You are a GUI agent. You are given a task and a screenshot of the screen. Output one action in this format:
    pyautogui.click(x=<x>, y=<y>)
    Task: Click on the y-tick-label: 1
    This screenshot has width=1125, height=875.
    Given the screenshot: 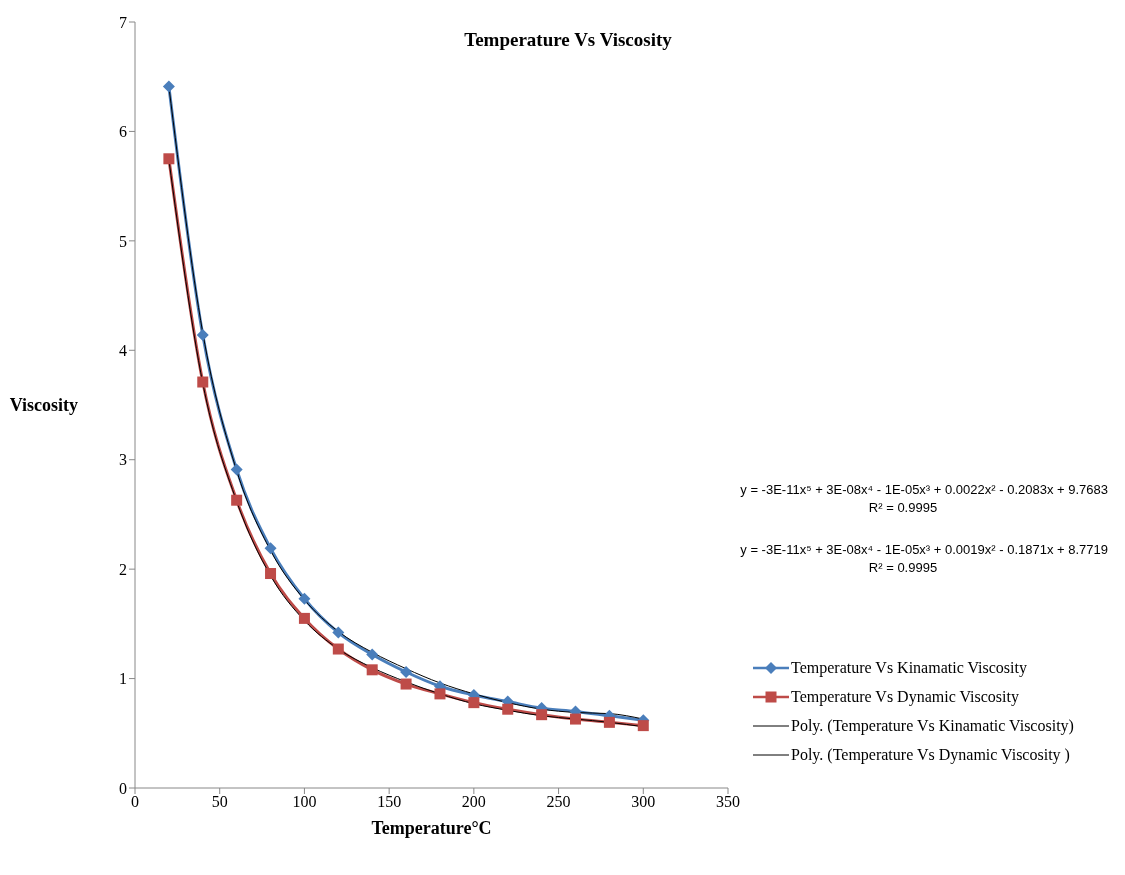 What is the action you would take?
    pyautogui.click(x=123, y=679)
    